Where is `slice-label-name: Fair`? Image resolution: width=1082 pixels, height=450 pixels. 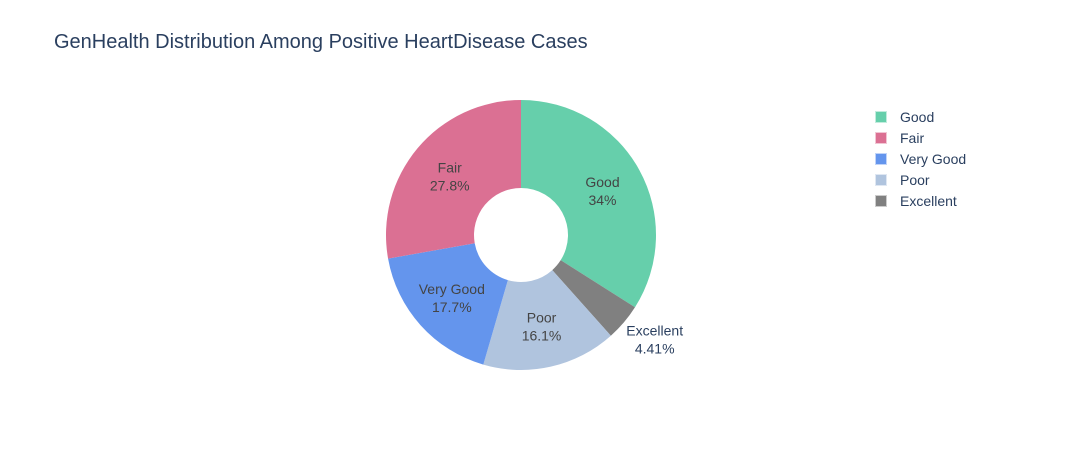 slice-label-name: Fair is located at coordinates (450, 167).